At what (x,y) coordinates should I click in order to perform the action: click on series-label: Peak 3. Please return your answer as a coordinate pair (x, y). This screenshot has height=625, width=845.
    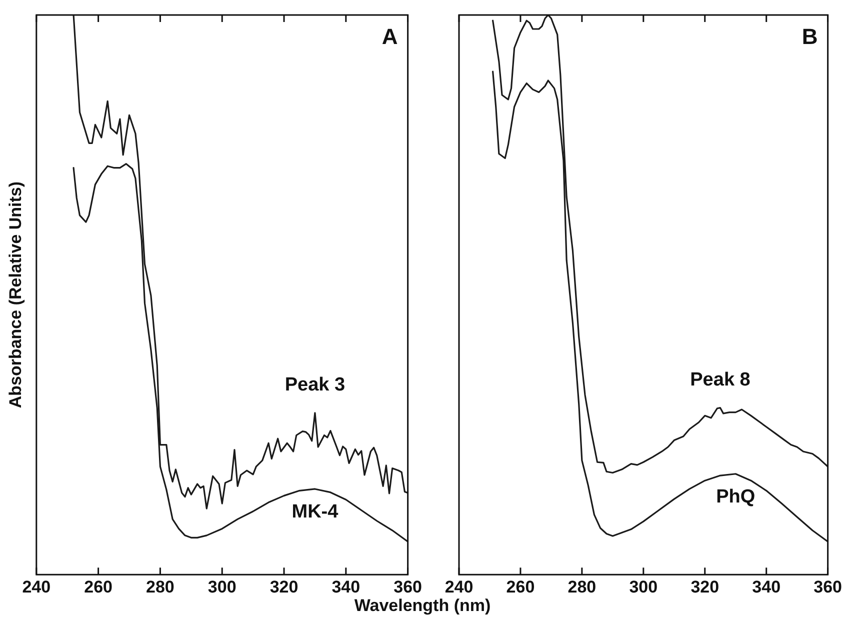
    Looking at the image, I should click on (315, 385).